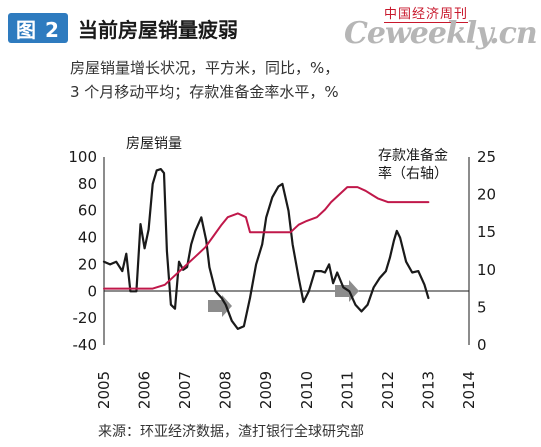  Describe the element at coordinates (469, 390) in the screenshot. I see `x-tick-label: 2014` at that location.